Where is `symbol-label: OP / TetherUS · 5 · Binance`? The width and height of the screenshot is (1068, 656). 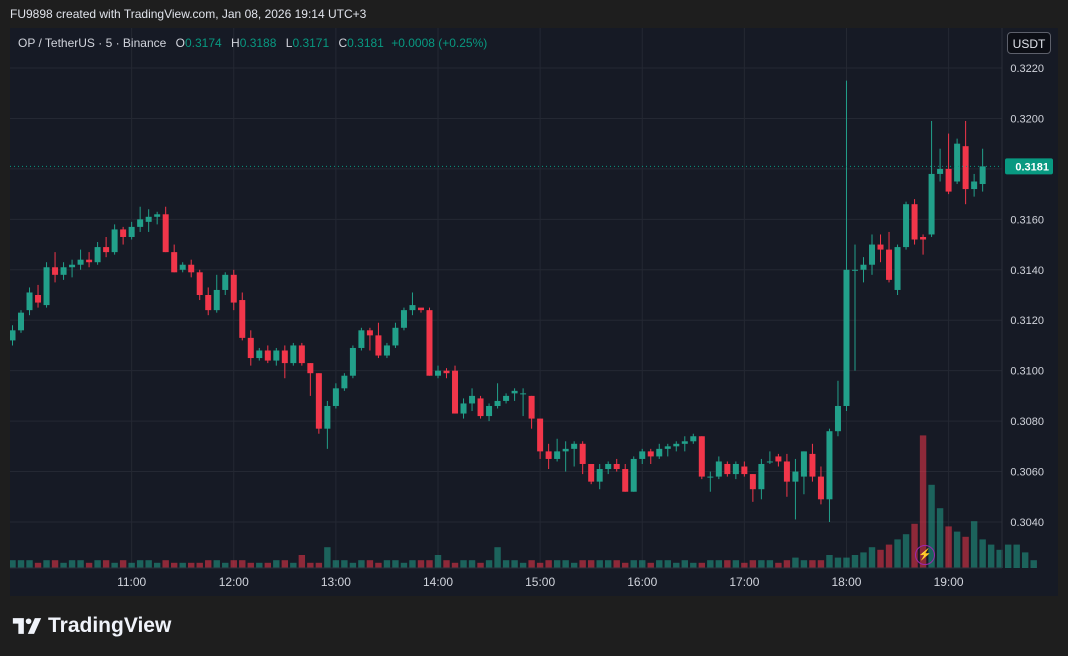
symbol-label: OP / TetherUS · 5 · Binance is located at coordinates (92, 43).